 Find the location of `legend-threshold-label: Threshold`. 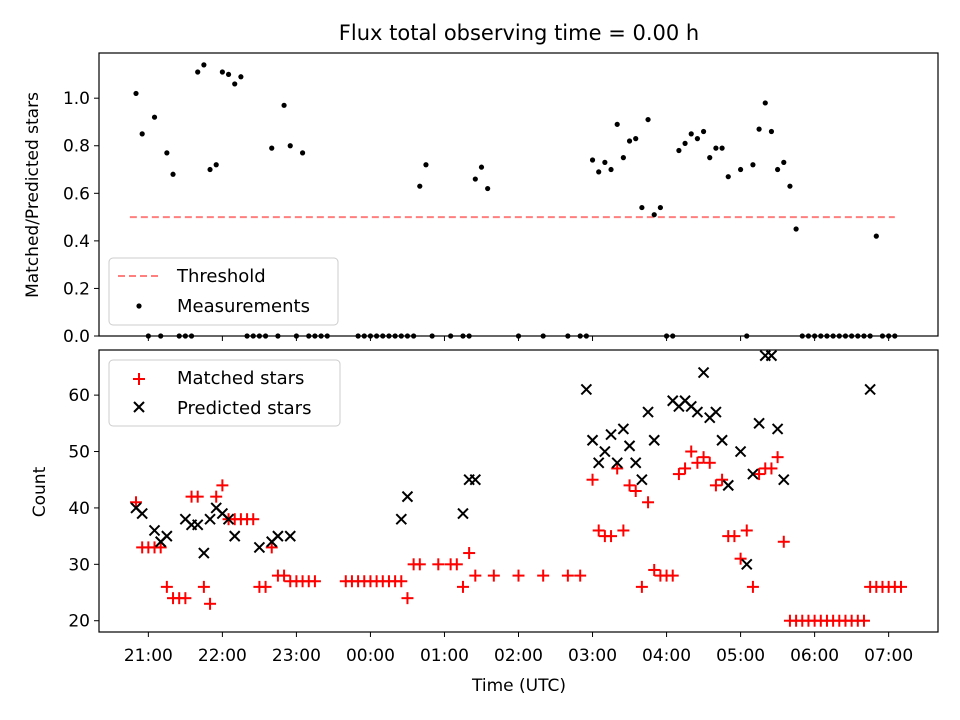

legend-threshold-label: Threshold is located at coordinates (221, 276).